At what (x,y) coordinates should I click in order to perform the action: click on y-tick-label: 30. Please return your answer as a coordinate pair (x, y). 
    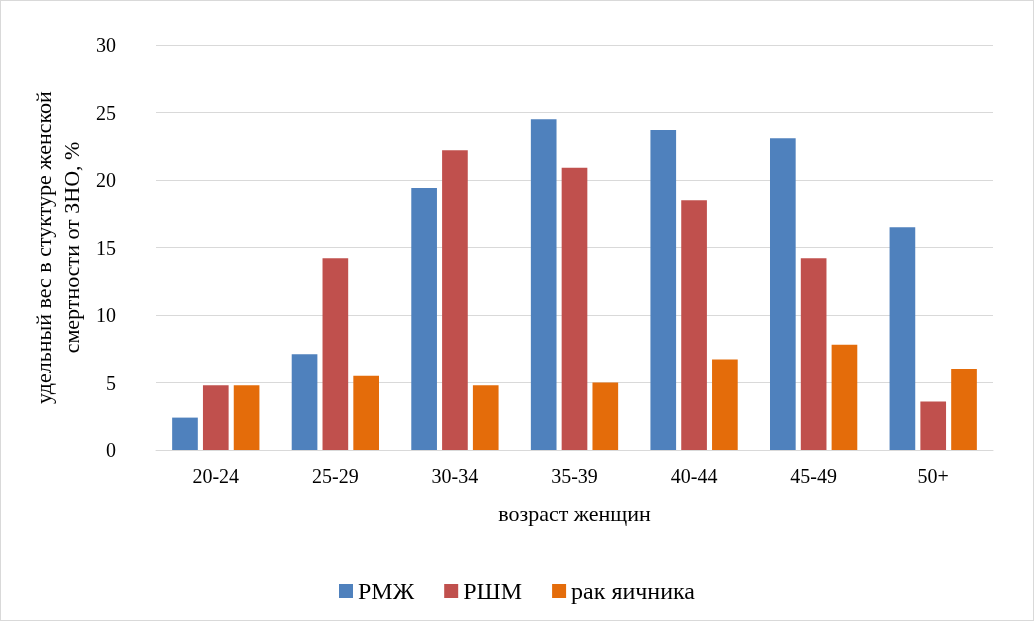
    Looking at the image, I should click on (106, 45).